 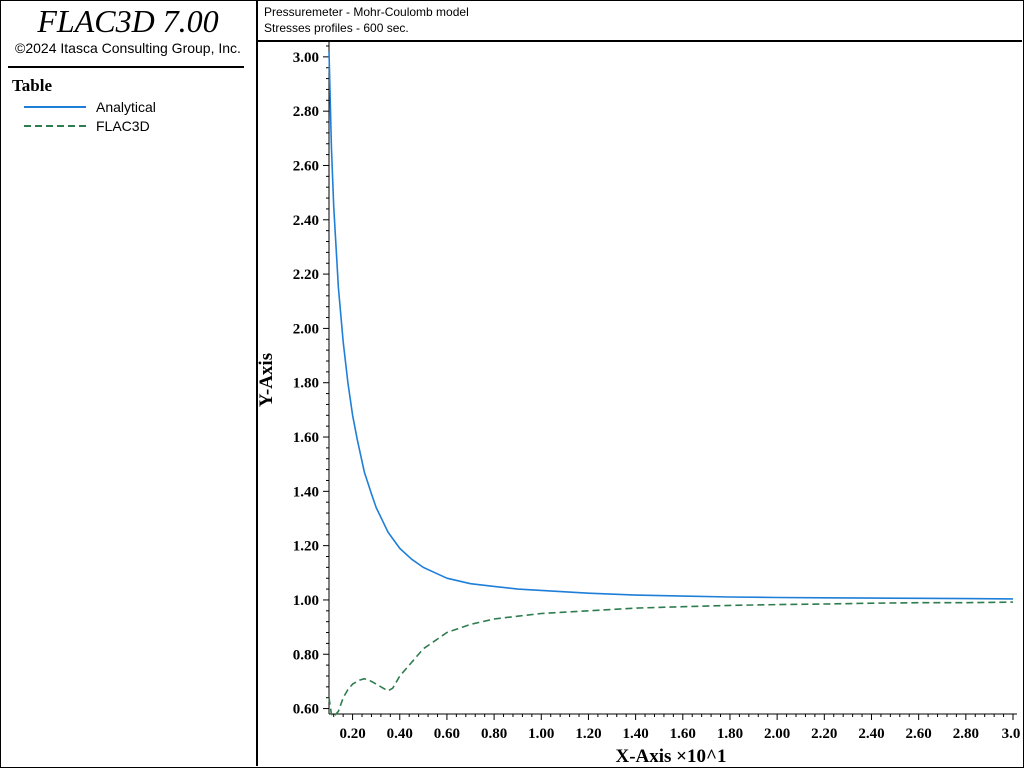 I want to click on series-flac3d, so click(x=671, y=659).